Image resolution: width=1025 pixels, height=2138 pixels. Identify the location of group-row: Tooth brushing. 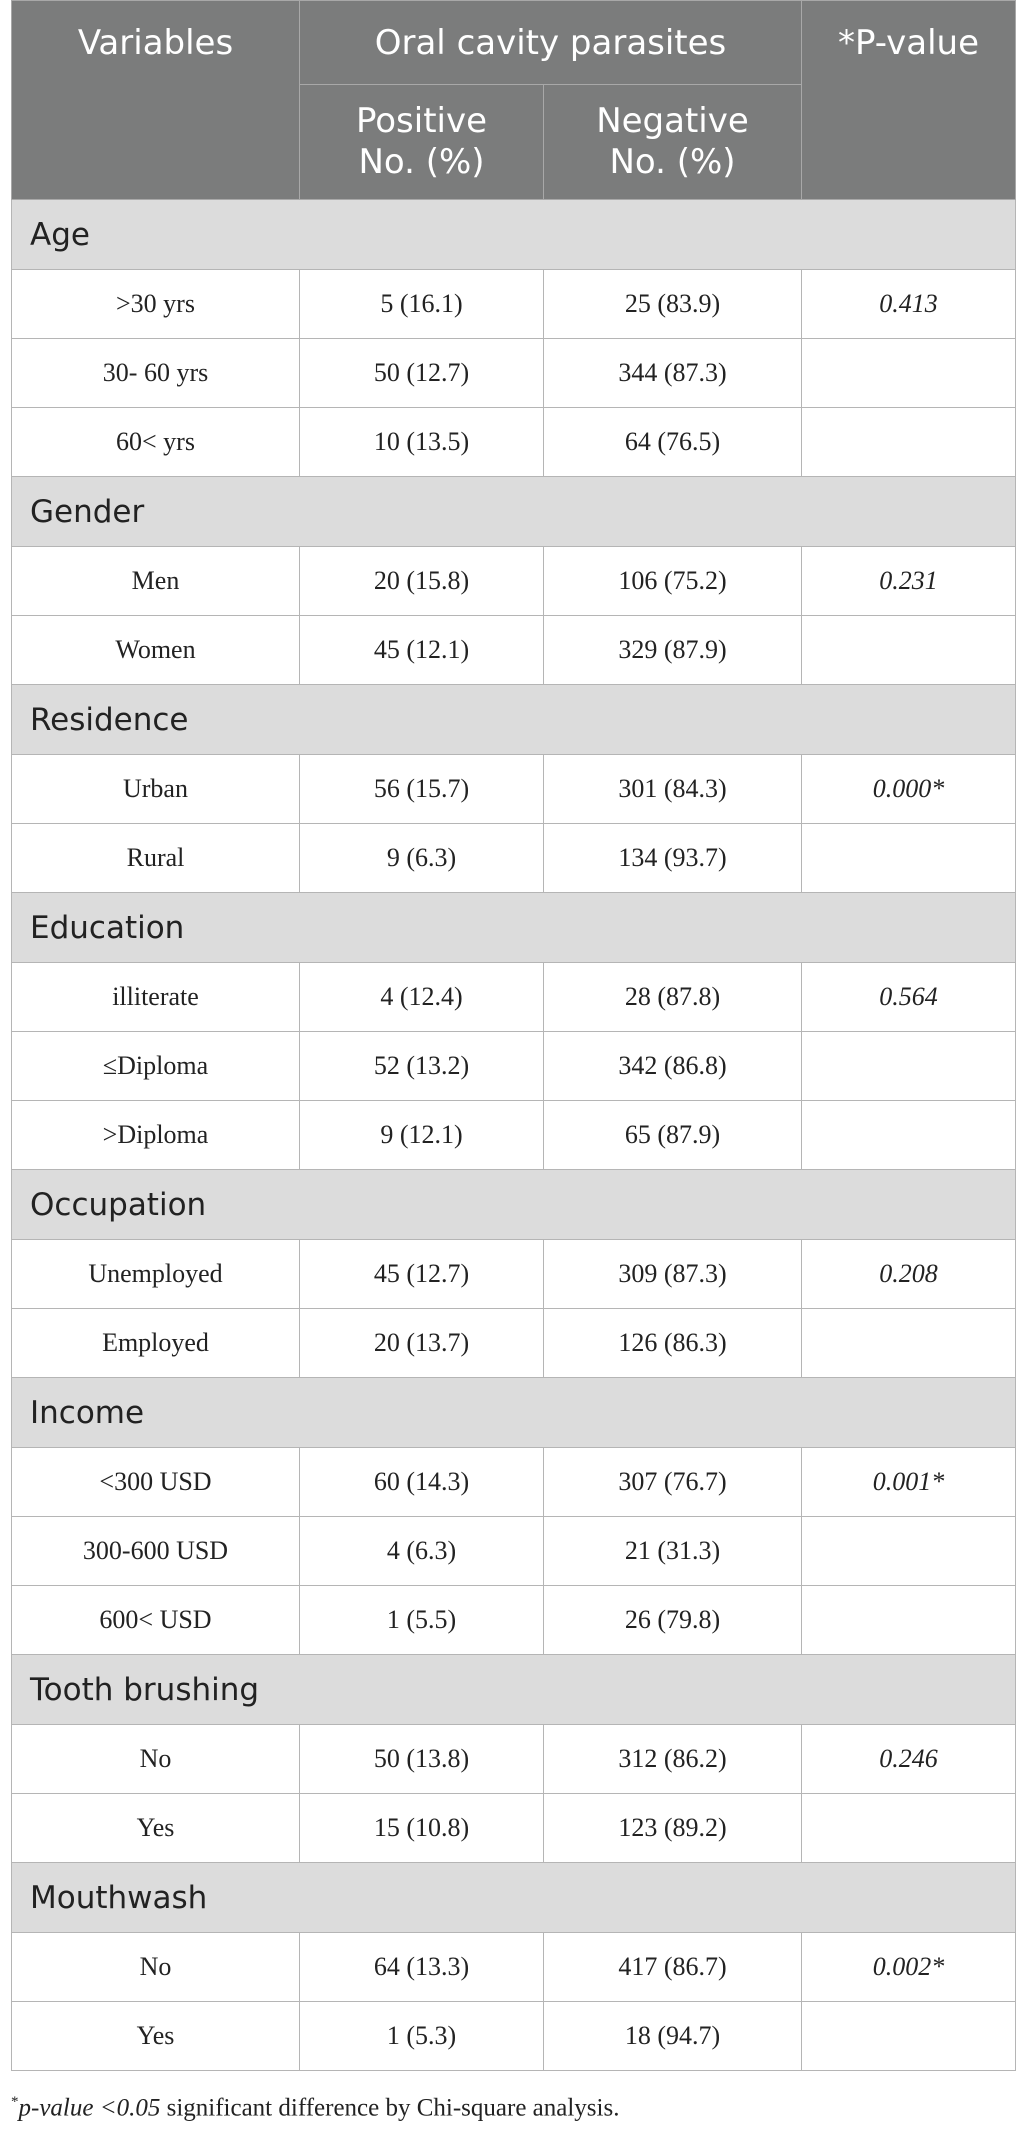
(513, 1689).